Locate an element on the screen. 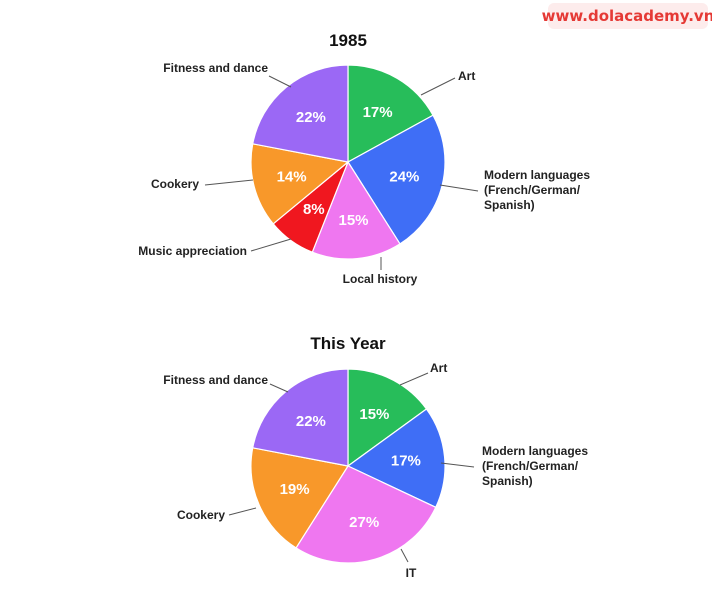 The image size is (712, 611). pie-slice-it is located at coordinates (366, 514).